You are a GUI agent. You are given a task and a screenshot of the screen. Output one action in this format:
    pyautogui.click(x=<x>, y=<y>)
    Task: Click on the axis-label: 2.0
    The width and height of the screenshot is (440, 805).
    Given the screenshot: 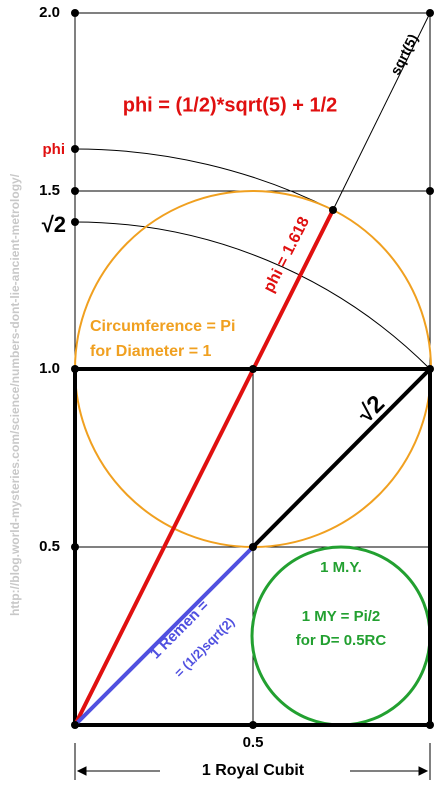 What is the action you would take?
    pyautogui.click(x=49, y=12)
    